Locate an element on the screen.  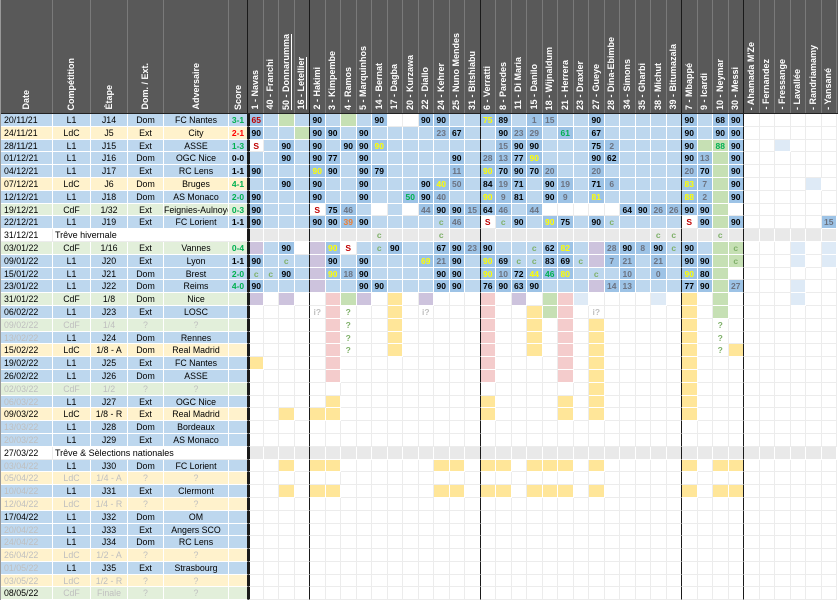
cell-din is located at coordinates (612, 453).